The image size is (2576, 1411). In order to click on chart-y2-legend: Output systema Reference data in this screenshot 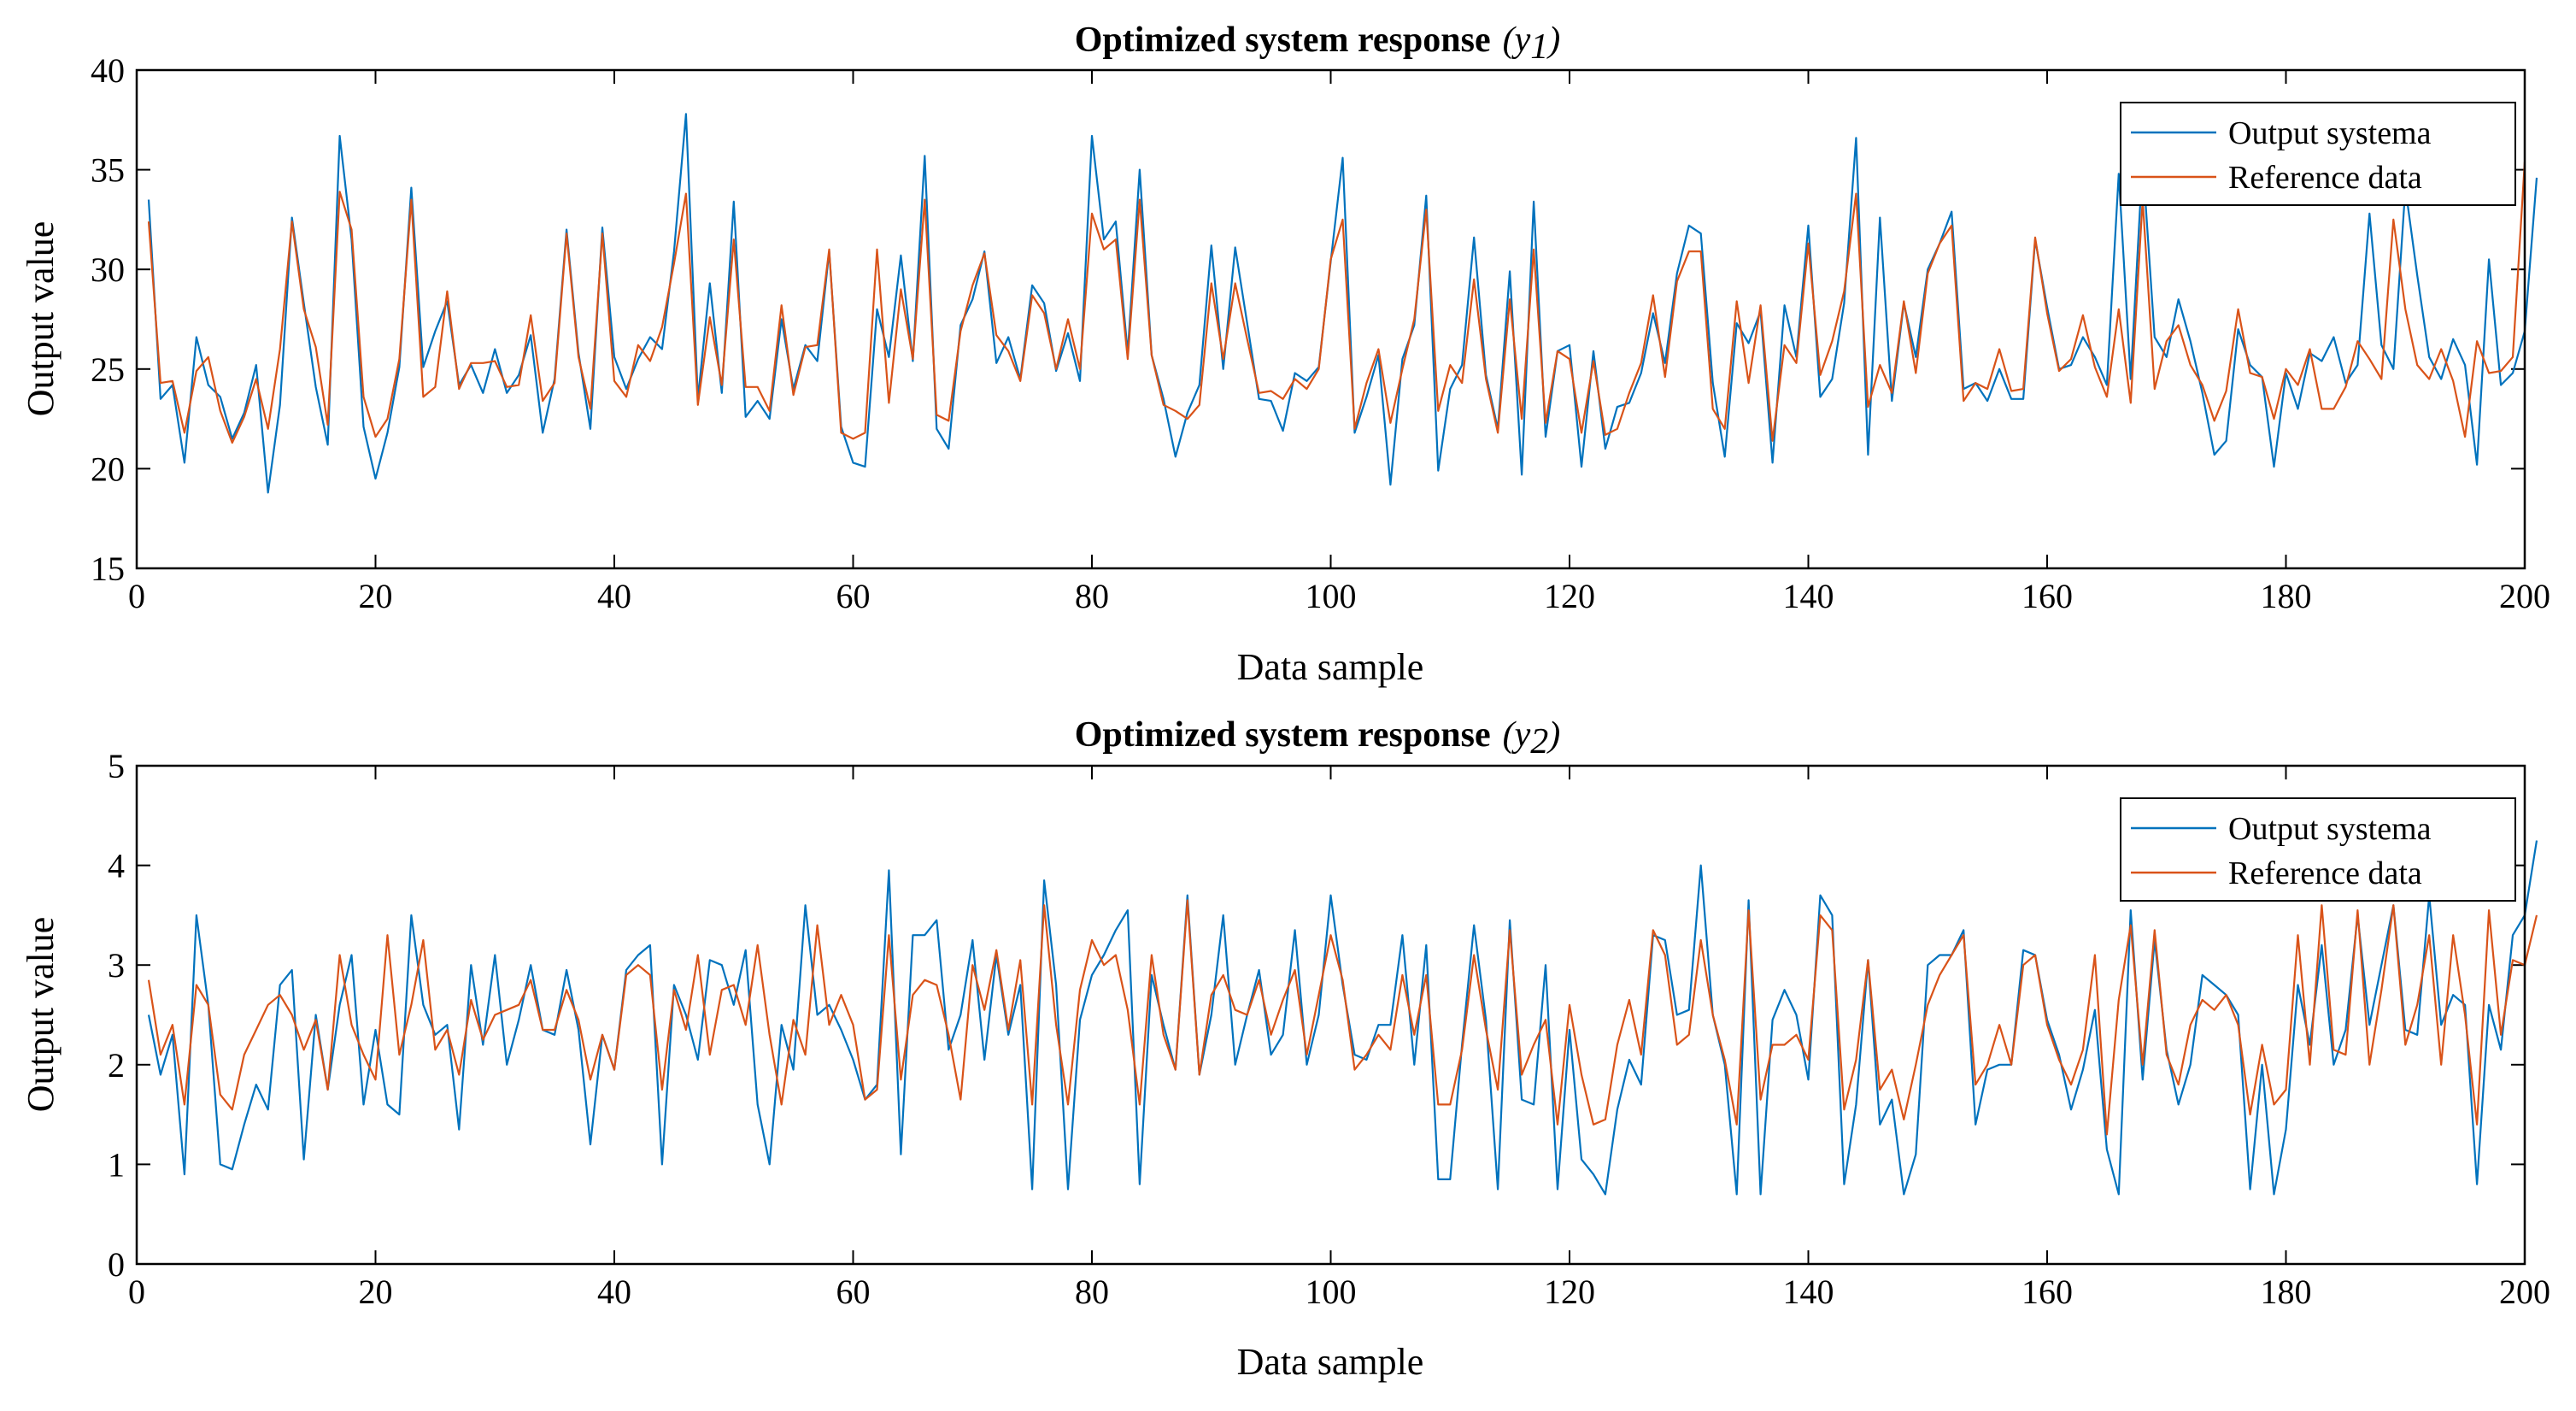, I will do `click(2318, 849)`.